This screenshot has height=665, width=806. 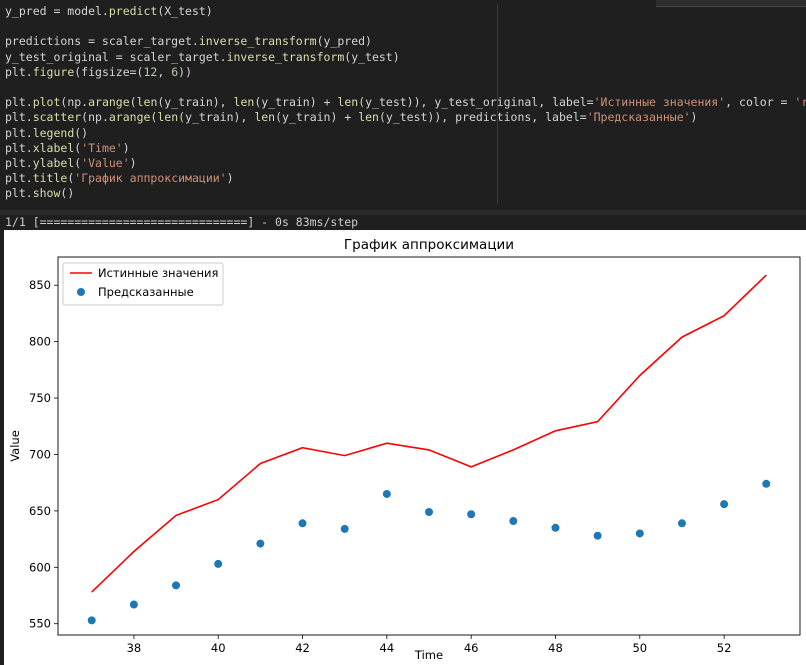 What do you see at coordinates (40, 193) in the screenshot?
I see `code-line: plt.show()` at bounding box center [40, 193].